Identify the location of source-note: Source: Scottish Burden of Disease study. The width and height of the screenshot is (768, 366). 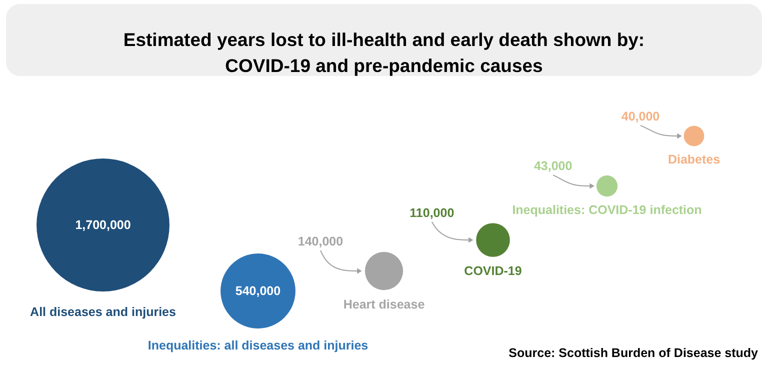
(633, 353).